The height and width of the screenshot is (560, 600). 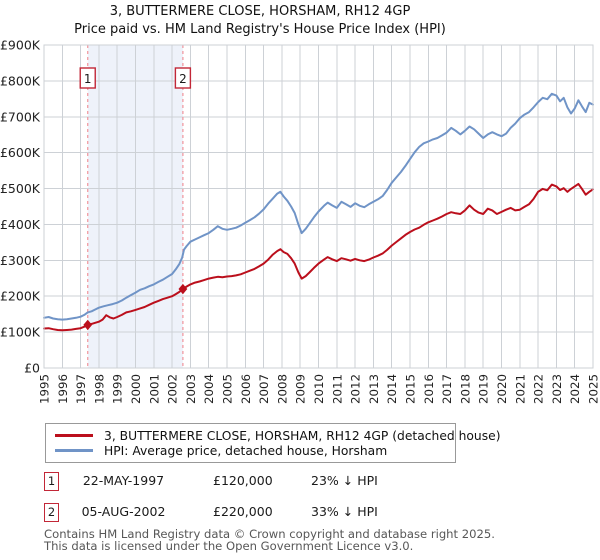 What do you see at coordinates (502, 389) in the screenshot?
I see `x-tick-label: 2020` at bounding box center [502, 389].